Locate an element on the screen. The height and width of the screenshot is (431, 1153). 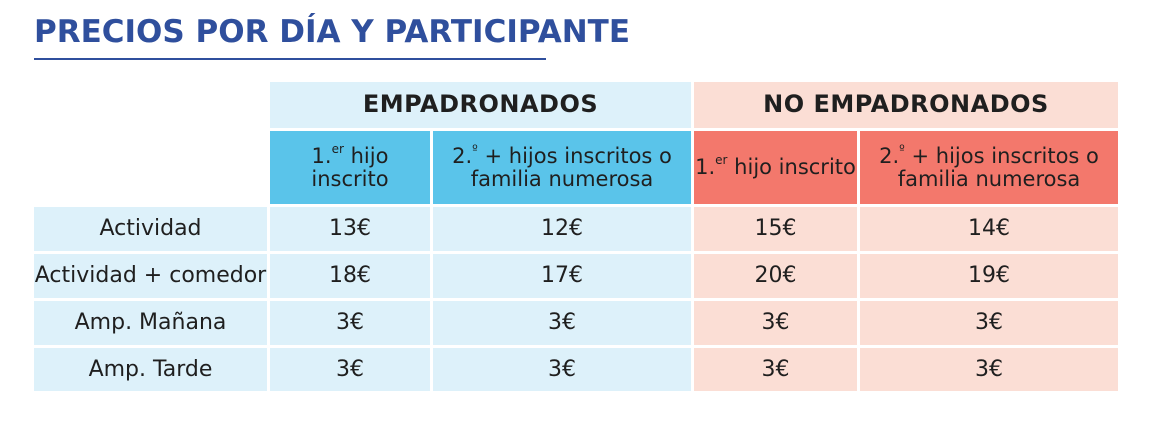
price-cell: 13€ is located at coordinates (350, 229).